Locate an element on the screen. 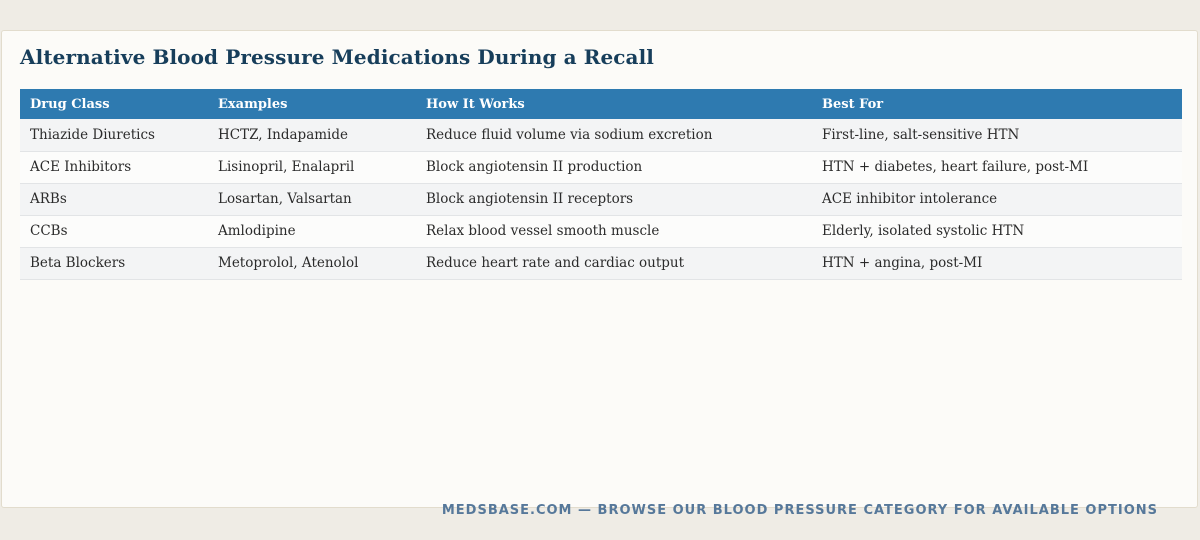  cell-drug-class: ACE Inhibitors is located at coordinates (114, 167).